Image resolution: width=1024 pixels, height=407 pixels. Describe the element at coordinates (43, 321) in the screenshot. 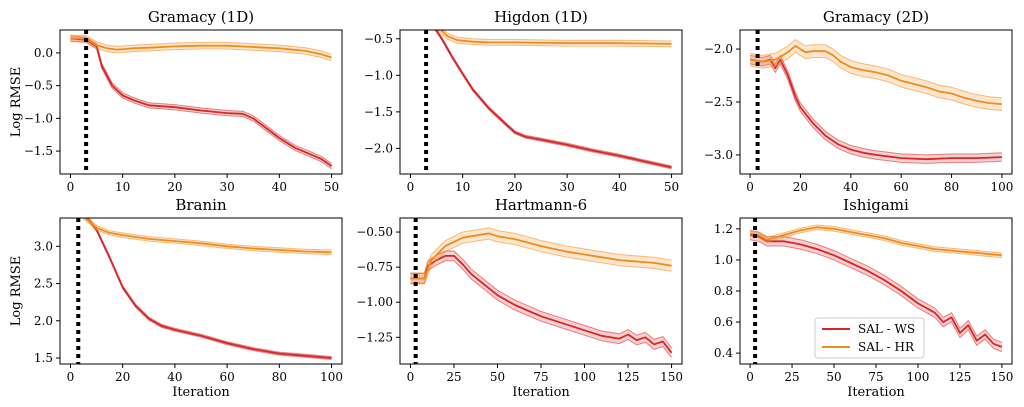

I see `y-tick-label: 2.0` at that location.